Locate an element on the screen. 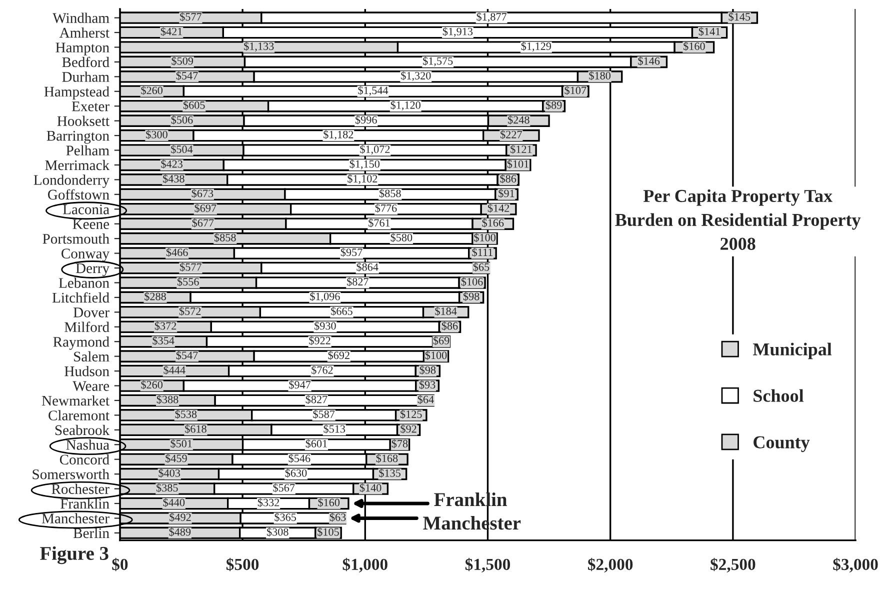 This screenshot has height=597, width=882. data-label: $354 is located at coordinates (163, 341).